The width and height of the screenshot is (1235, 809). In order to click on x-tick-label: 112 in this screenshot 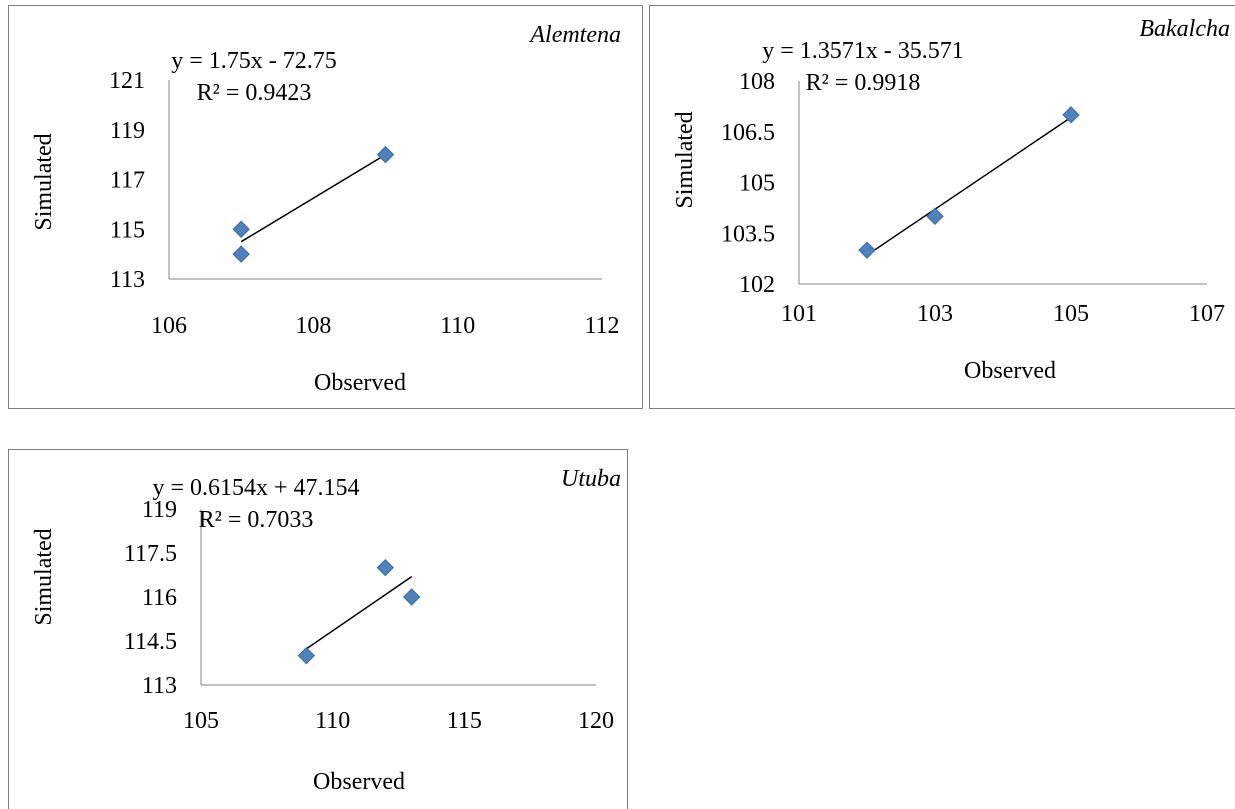, I will do `click(601, 326)`.